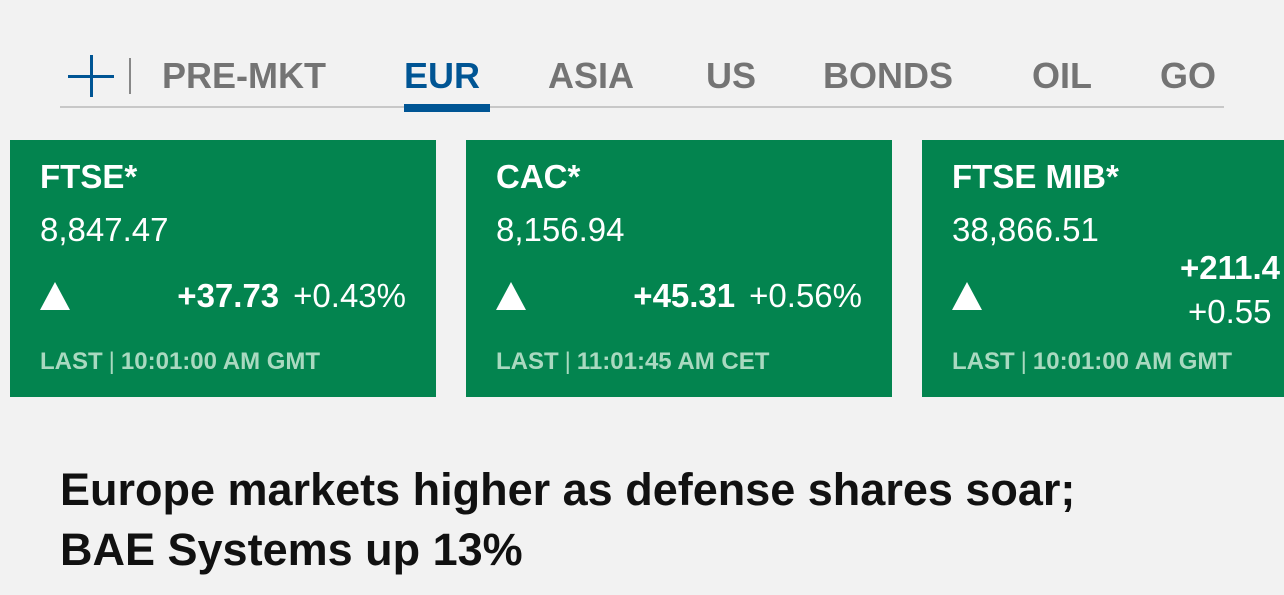  Describe the element at coordinates (1035, 176) in the screenshot. I see `index-name: FTSE MIB*` at that location.